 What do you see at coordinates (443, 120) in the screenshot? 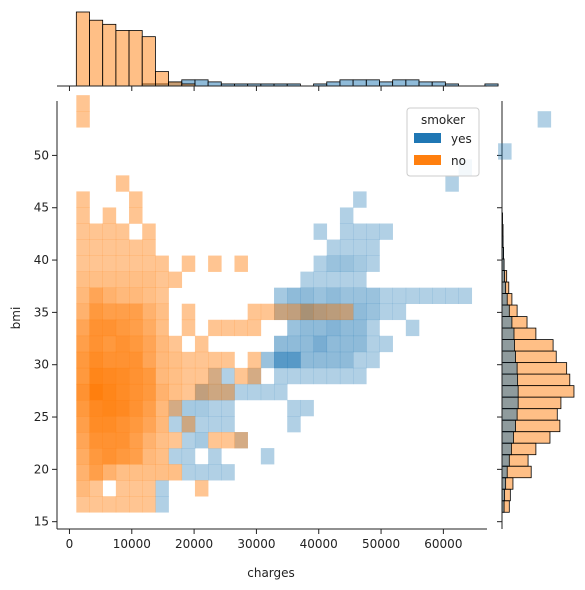
I see `legend-title: smoker` at bounding box center [443, 120].